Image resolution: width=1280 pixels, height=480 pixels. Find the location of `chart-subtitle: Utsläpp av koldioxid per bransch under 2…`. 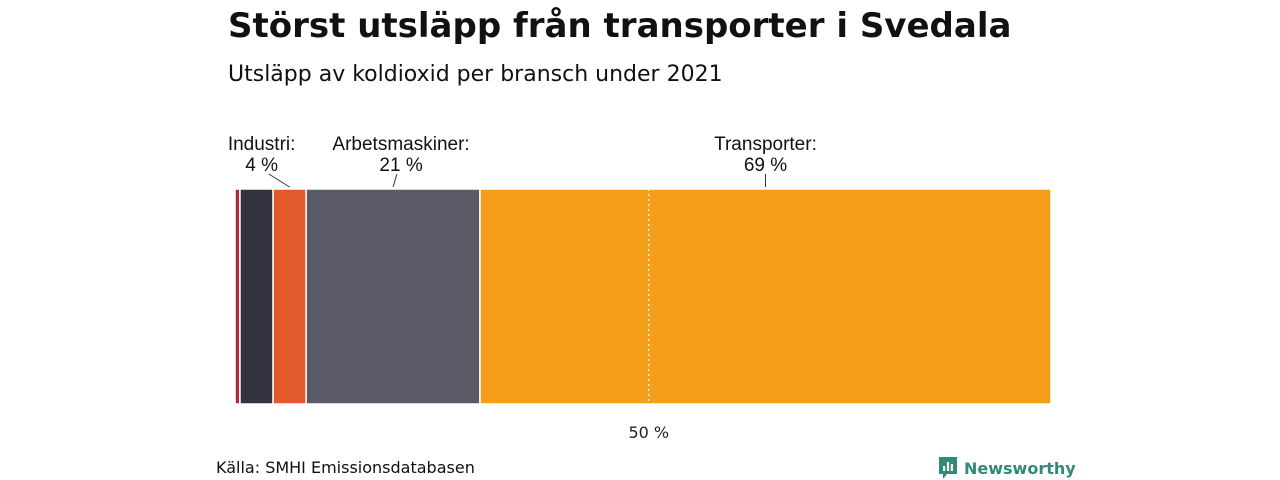

chart-subtitle: Utsläpp av koldioxid per bransch under 2… is located at coordinates (475, 74).